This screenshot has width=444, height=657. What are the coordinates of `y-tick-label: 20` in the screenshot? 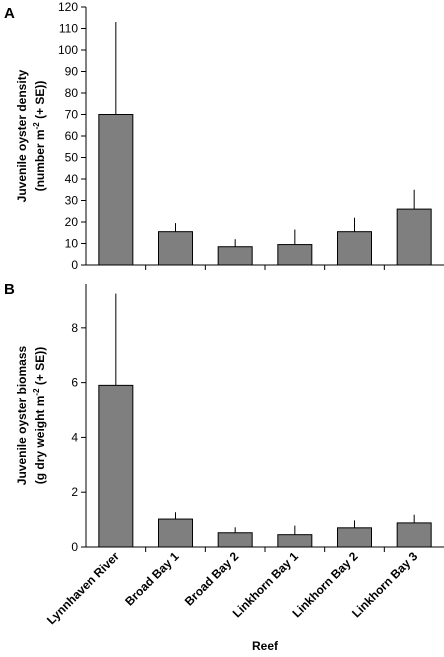 It's located at (72, 222).